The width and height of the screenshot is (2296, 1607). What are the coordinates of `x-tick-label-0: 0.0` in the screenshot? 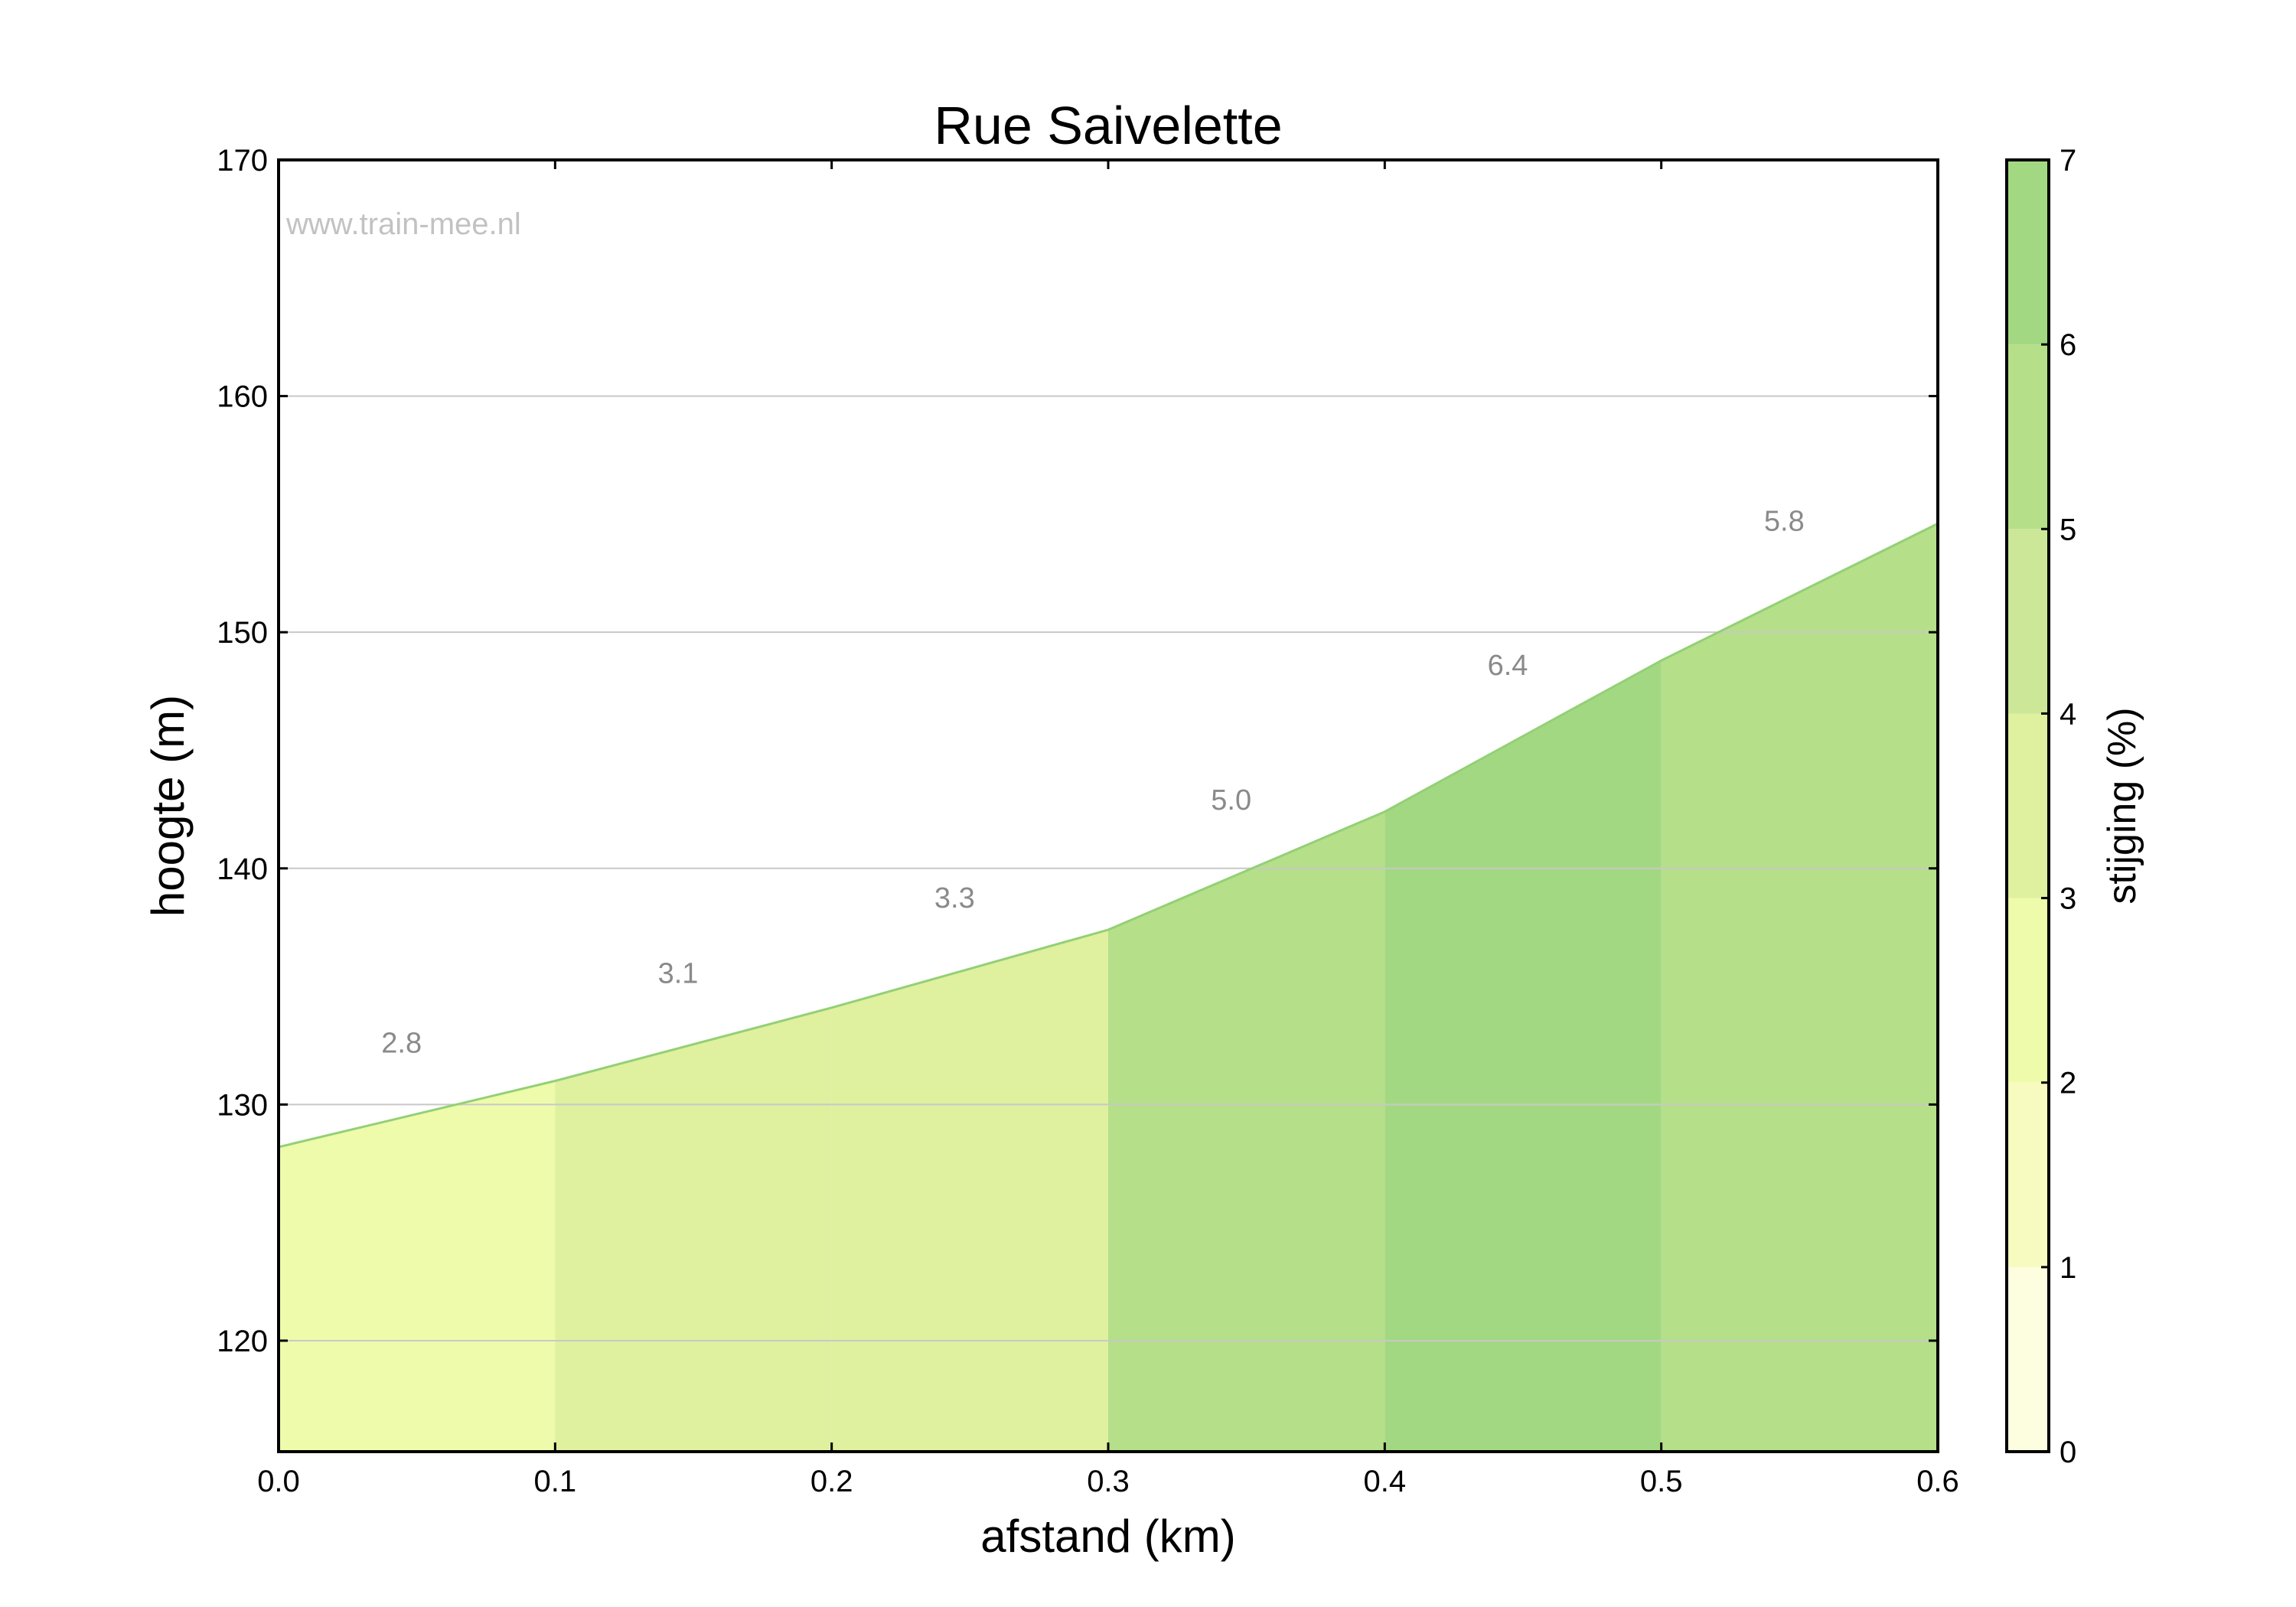 It's located at (278, 1482).